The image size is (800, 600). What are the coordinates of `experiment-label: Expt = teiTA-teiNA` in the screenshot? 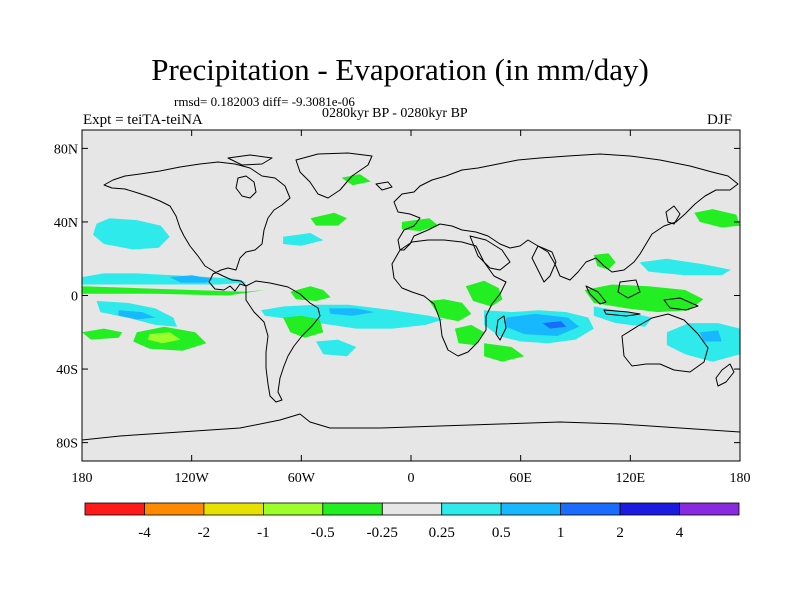 It's located at (143, 120).